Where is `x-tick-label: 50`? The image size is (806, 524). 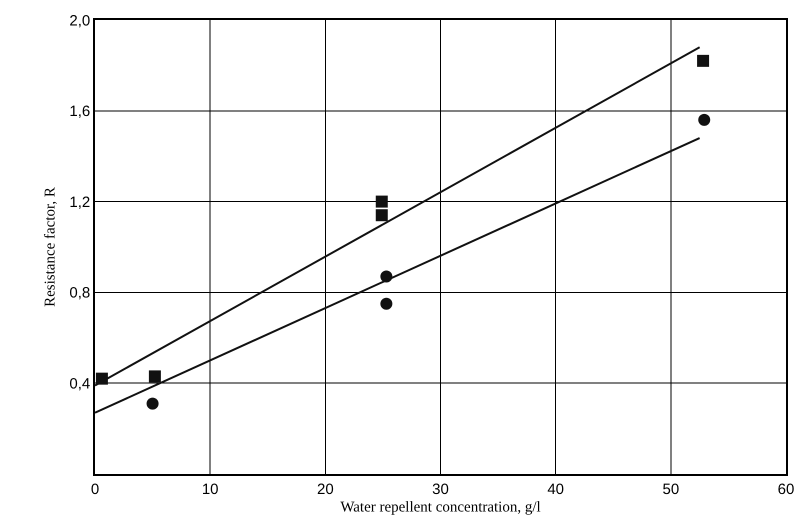
x-tick-label: 50 is located at coordinates (671, 489).